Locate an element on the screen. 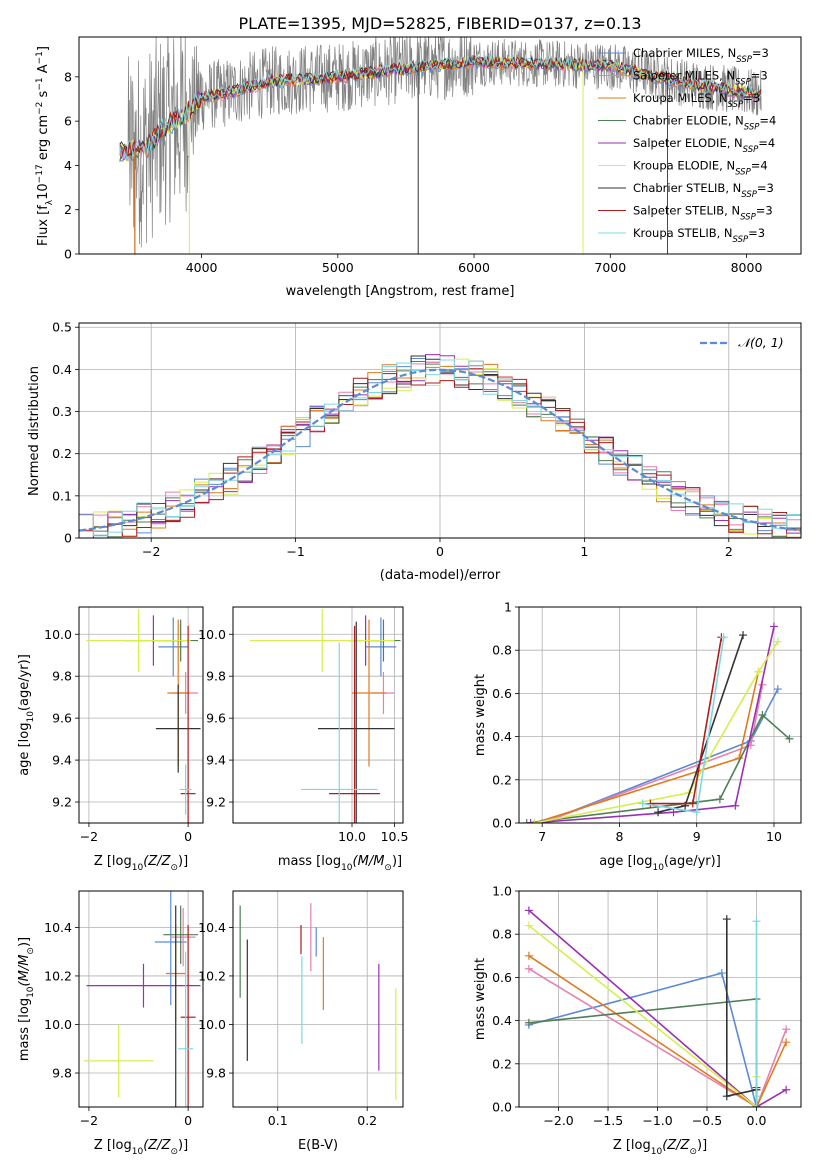  y-tick-label: 6 is located at coordinates (68, 121).